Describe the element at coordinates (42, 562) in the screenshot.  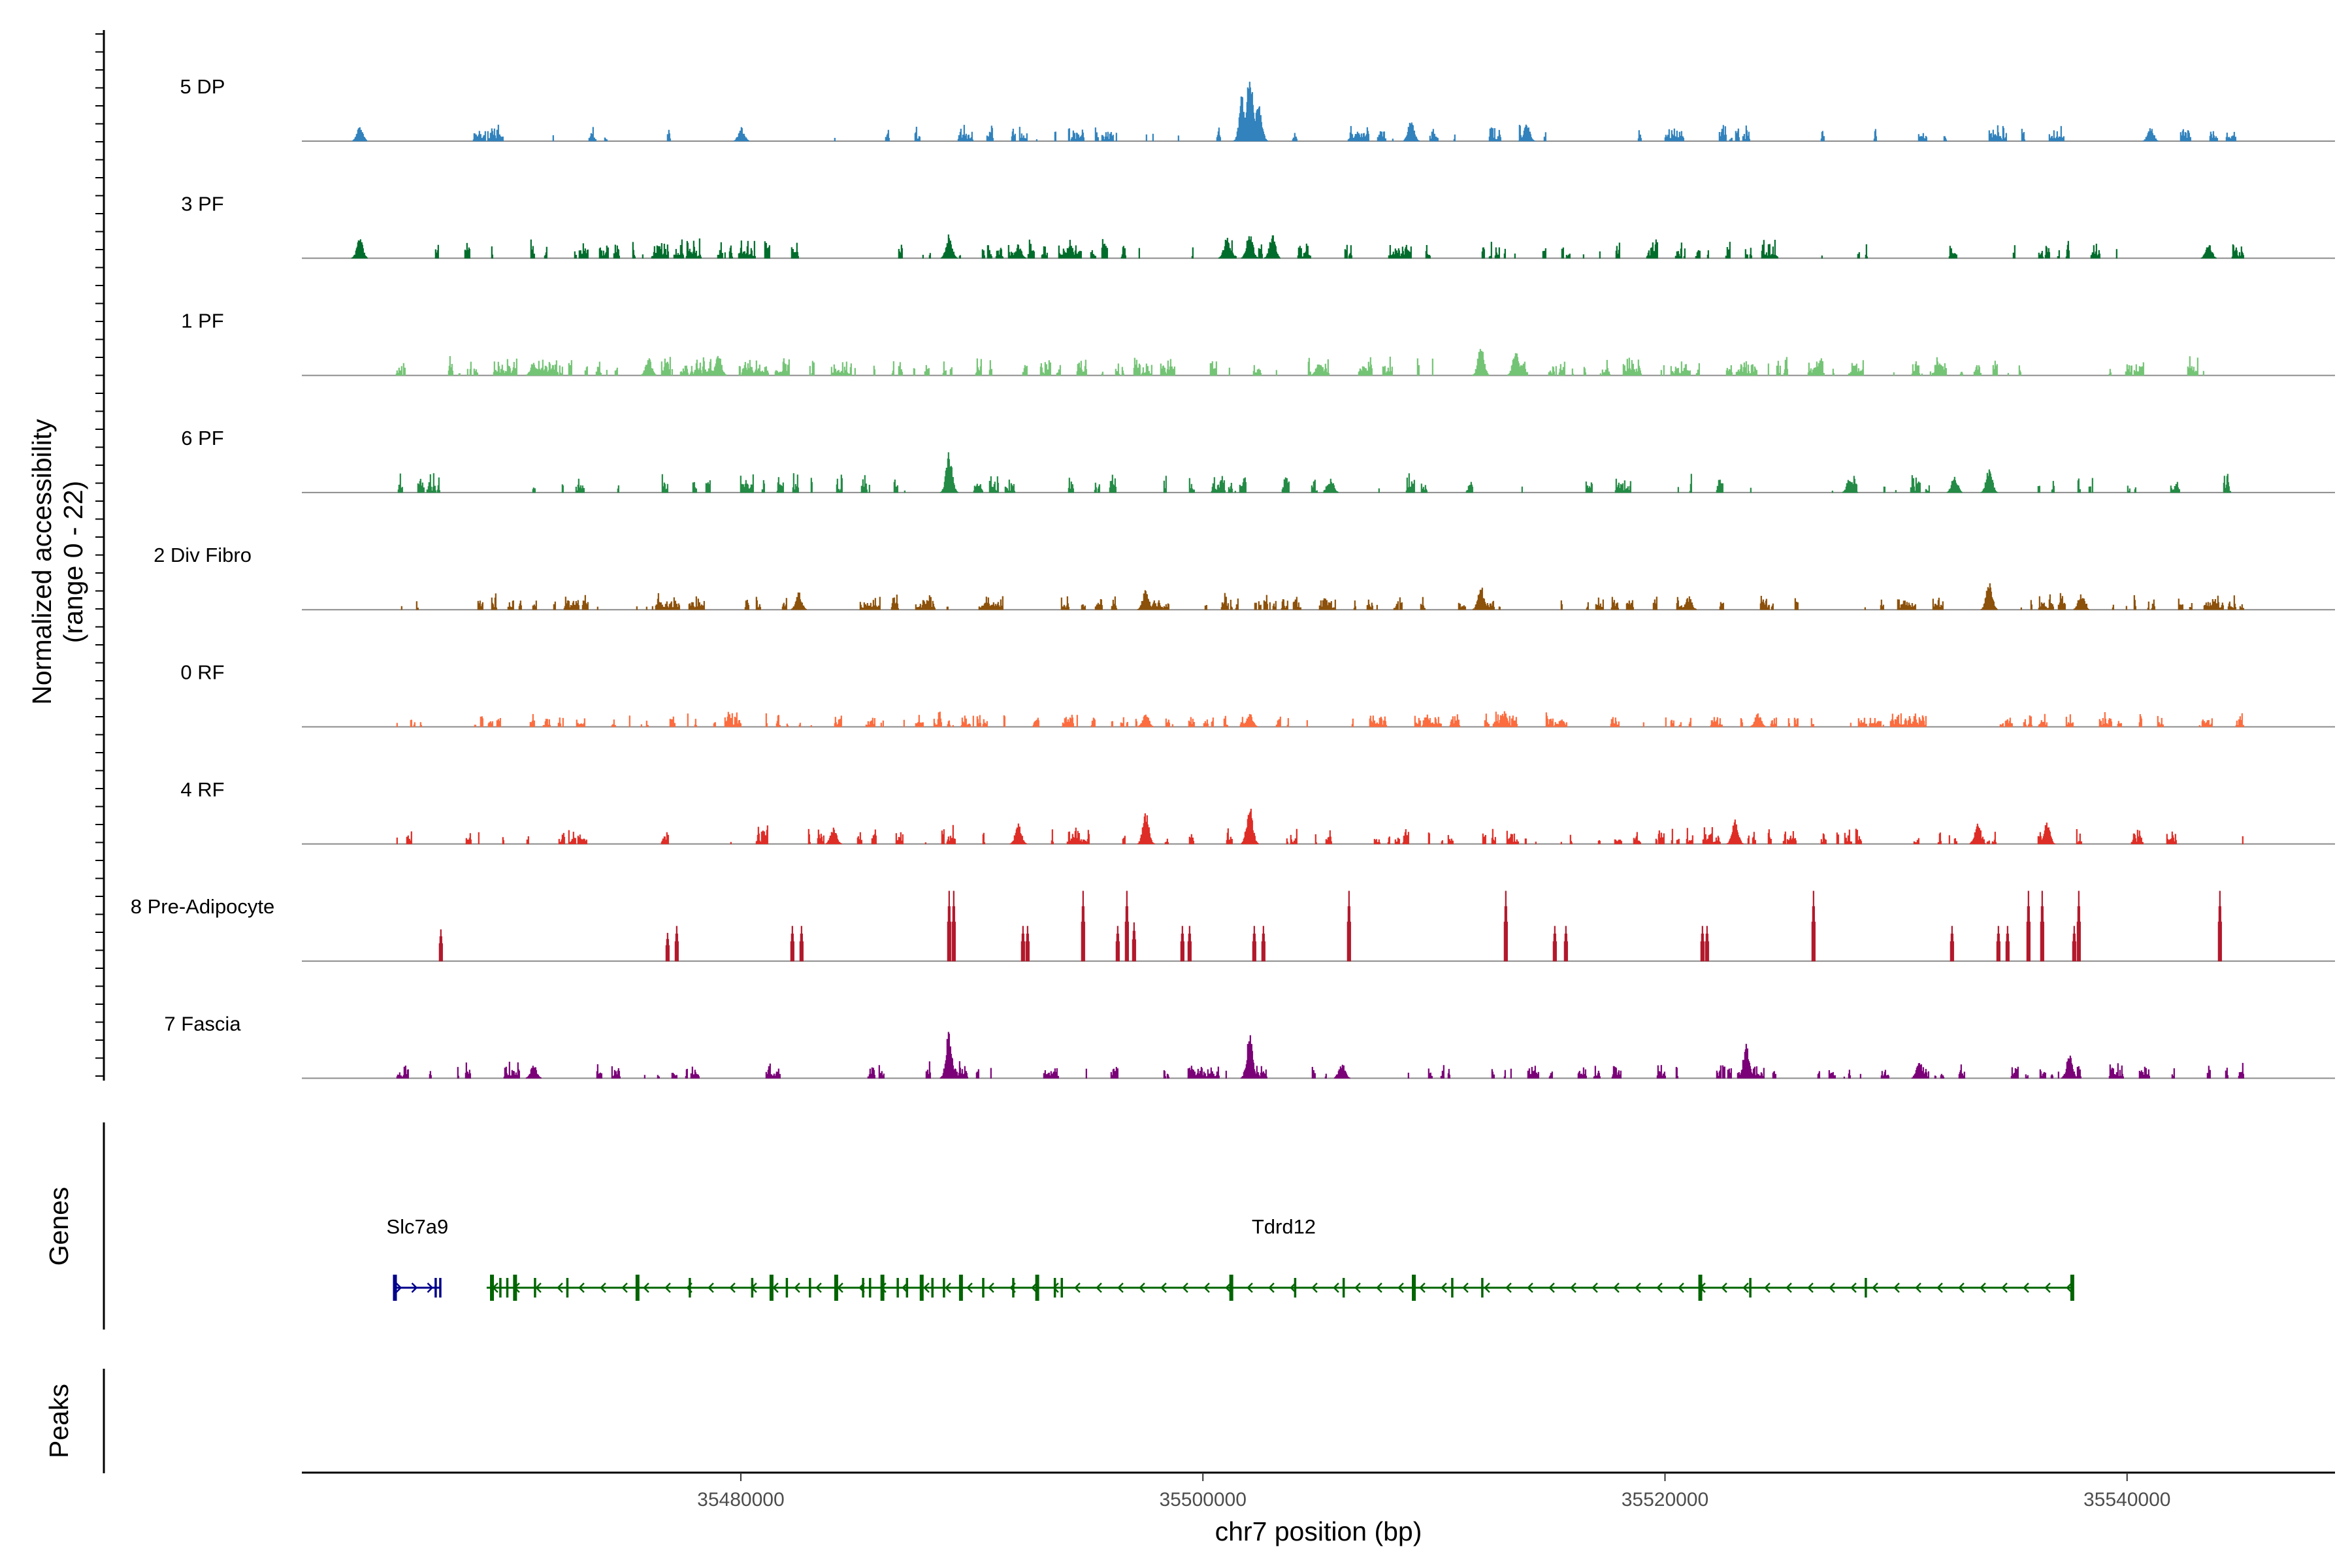
I see `y-axis-title-line1: Normalized accessibility` at that location.